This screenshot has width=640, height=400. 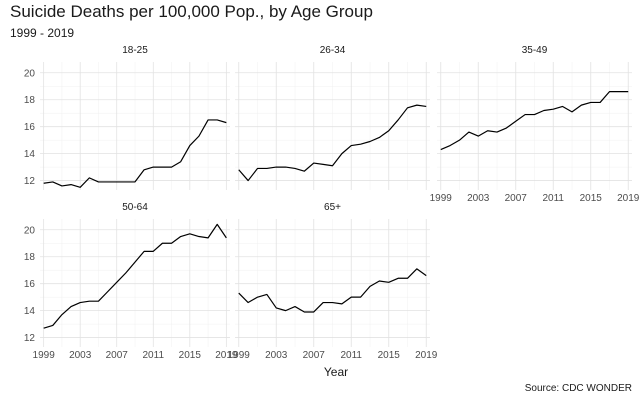 What do you see at coordinates (135, 50) in the screenshot?
I see `facet-label: 18-25` at bounding box center [135, 50].